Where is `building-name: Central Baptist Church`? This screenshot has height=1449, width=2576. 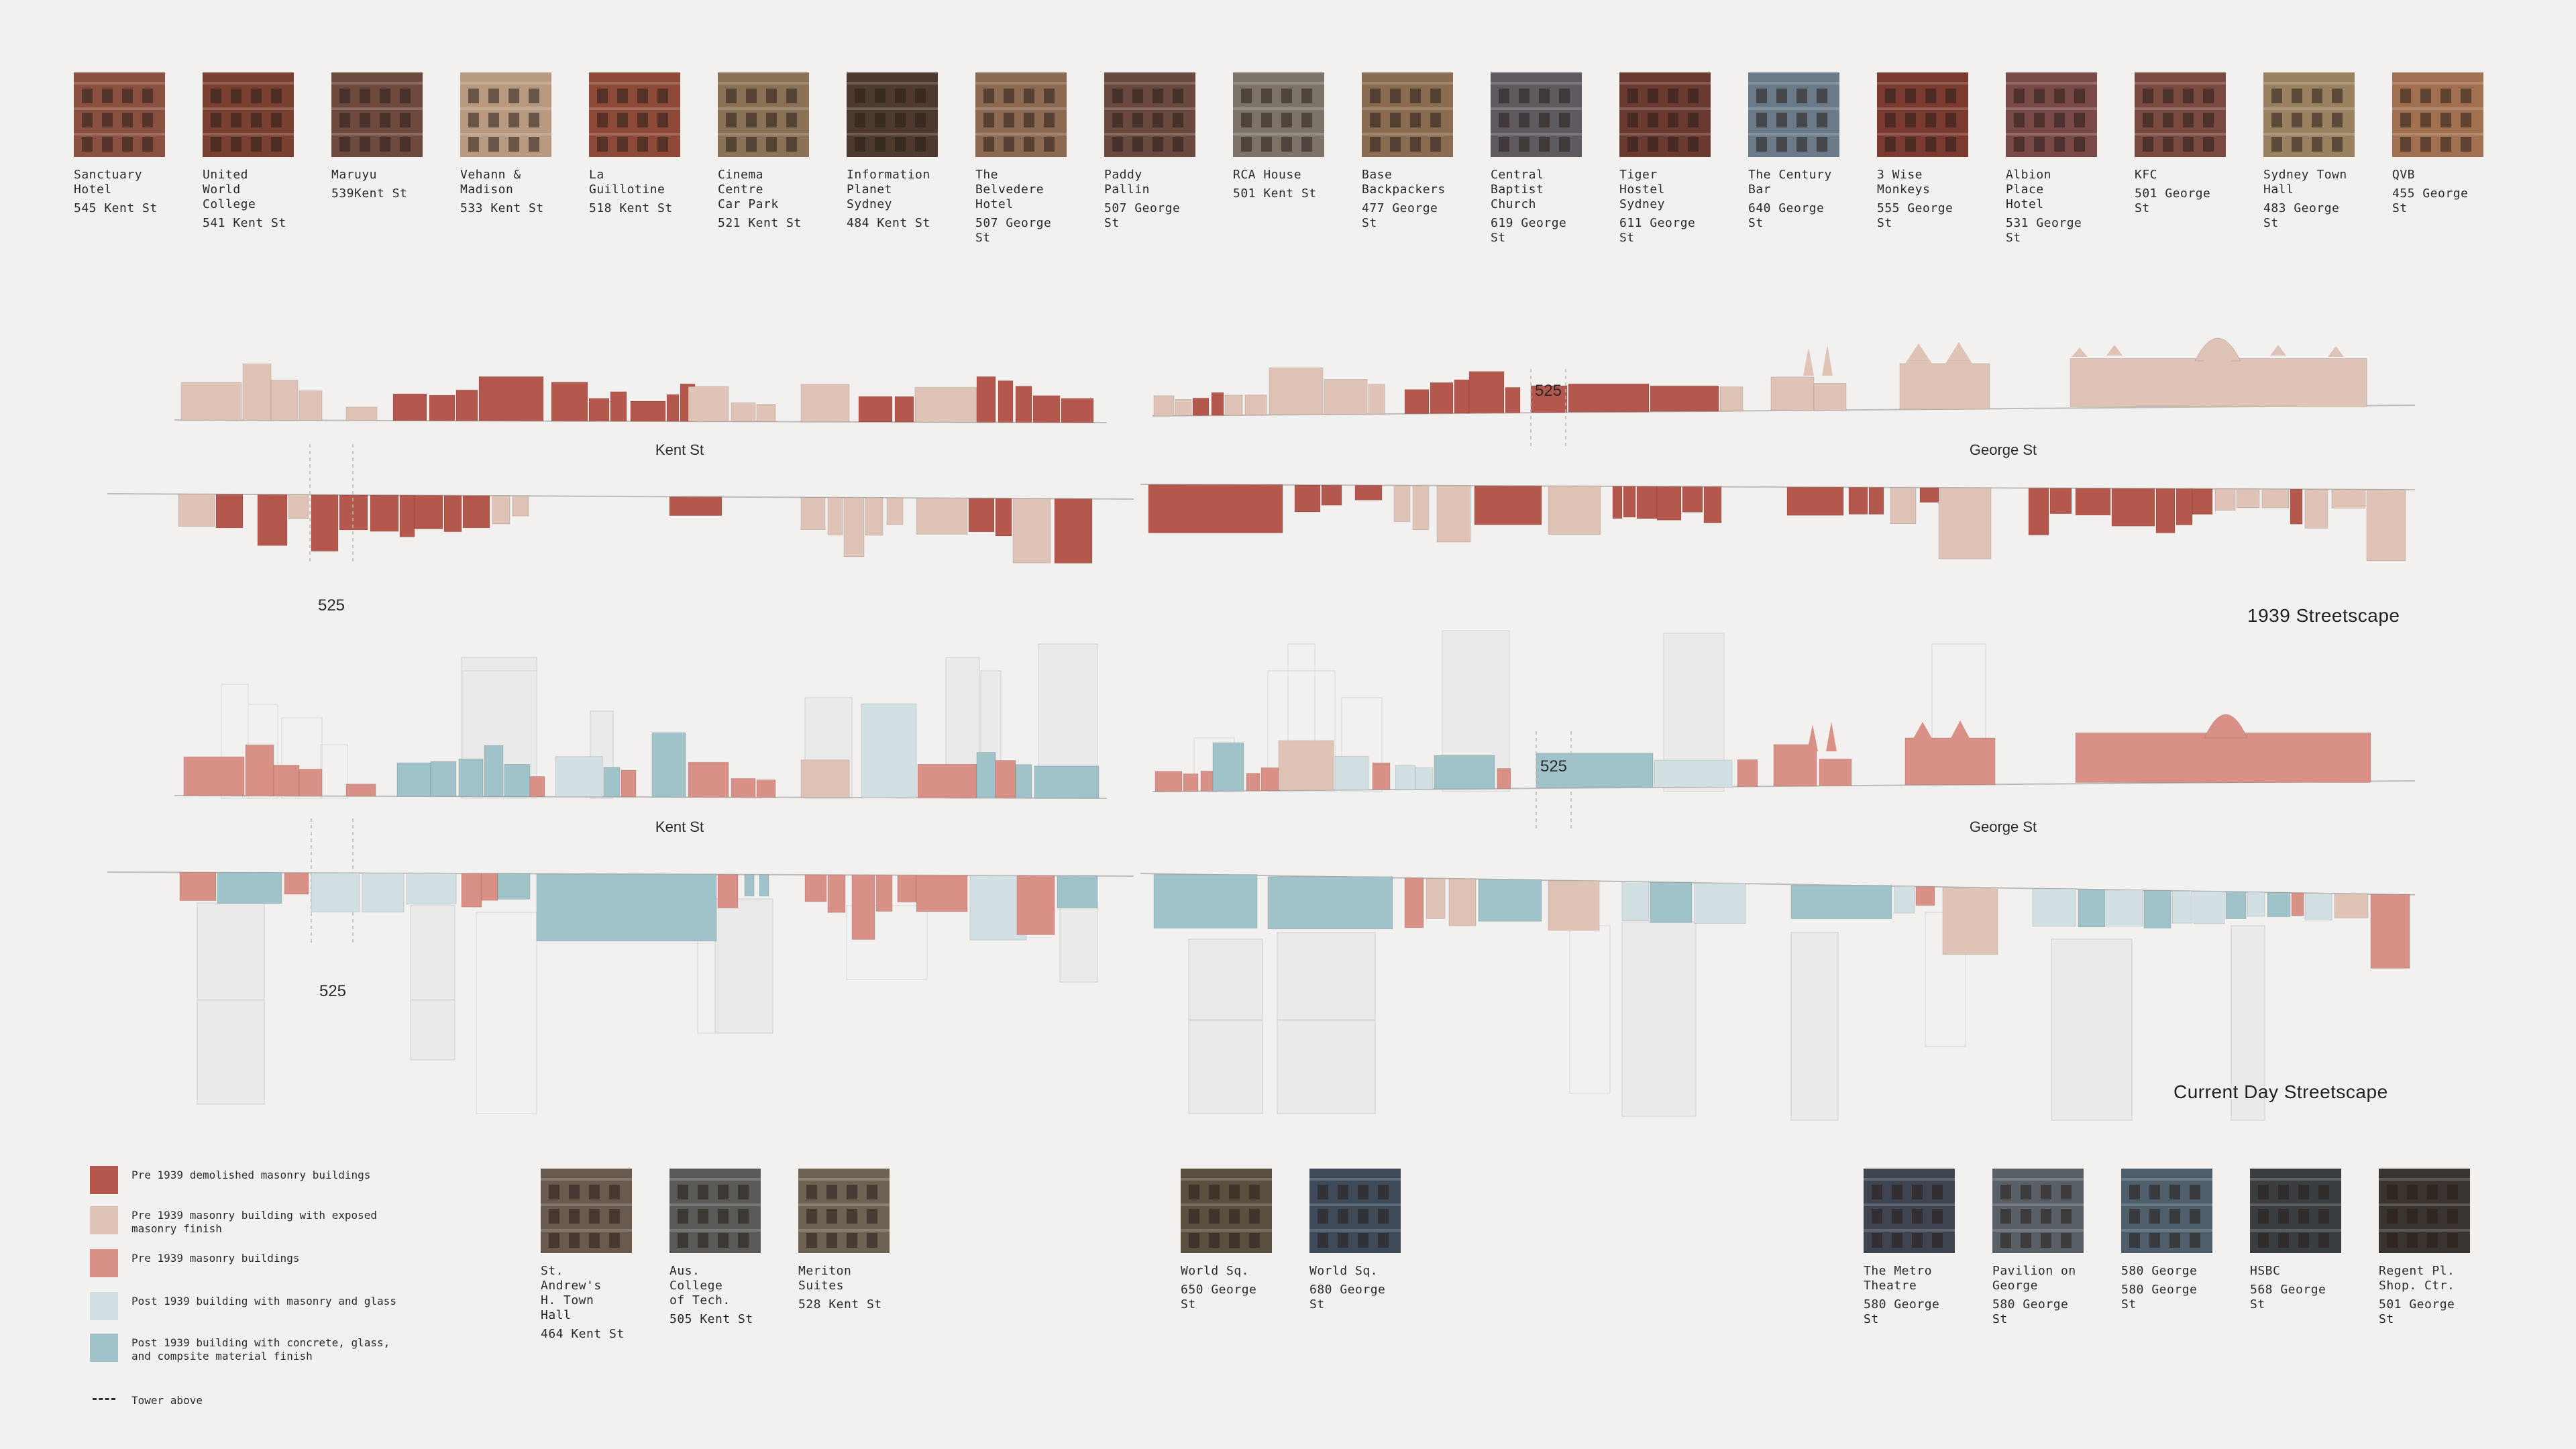 building-name: Central Baptist Church is located at coordinates (1517, 189).